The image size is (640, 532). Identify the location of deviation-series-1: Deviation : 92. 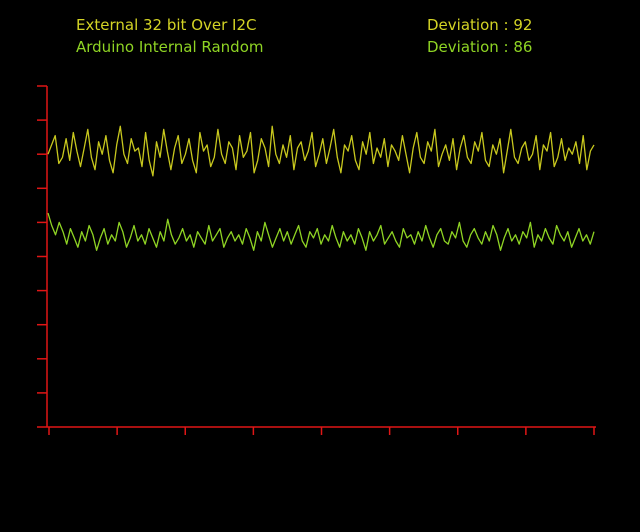
(480, 25).